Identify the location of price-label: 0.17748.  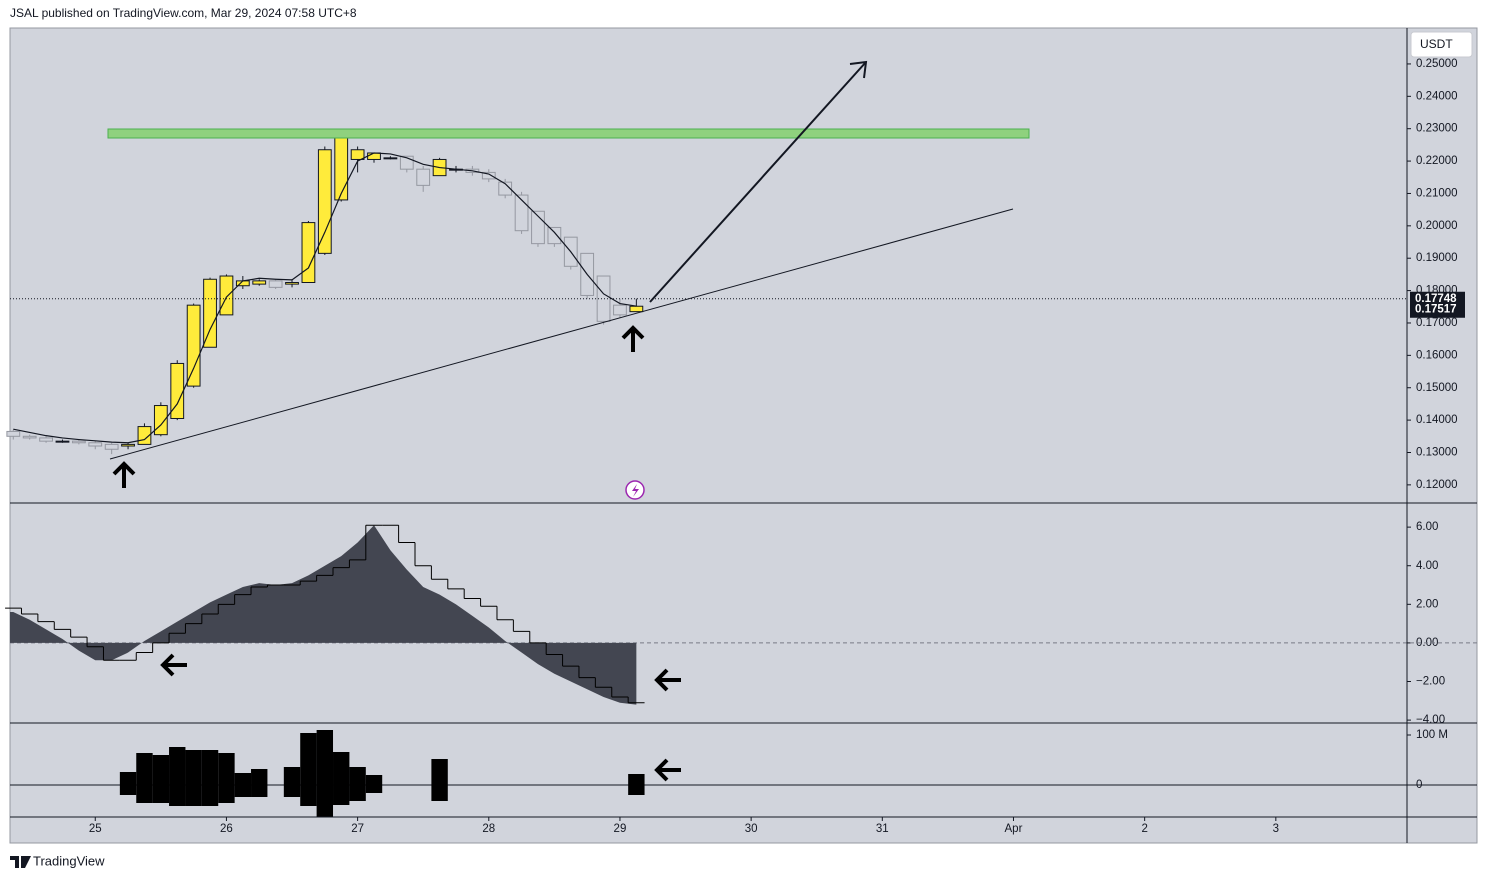
(1436, 299).